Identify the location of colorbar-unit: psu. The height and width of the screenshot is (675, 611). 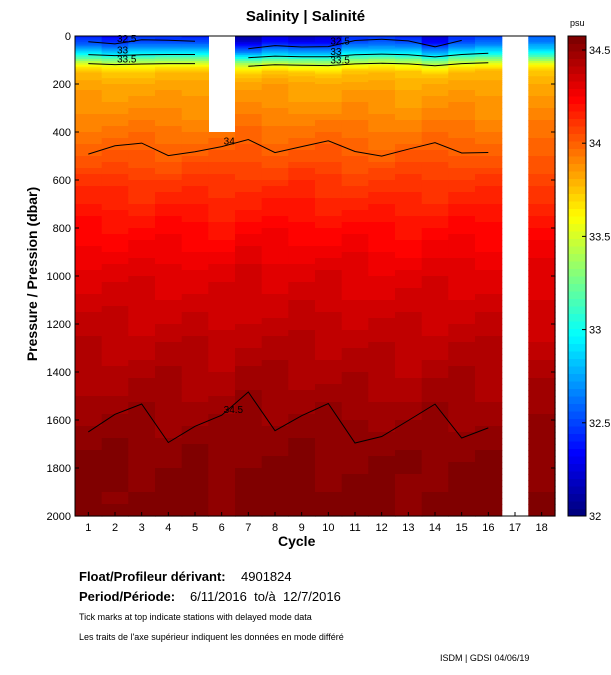
(577, 23).